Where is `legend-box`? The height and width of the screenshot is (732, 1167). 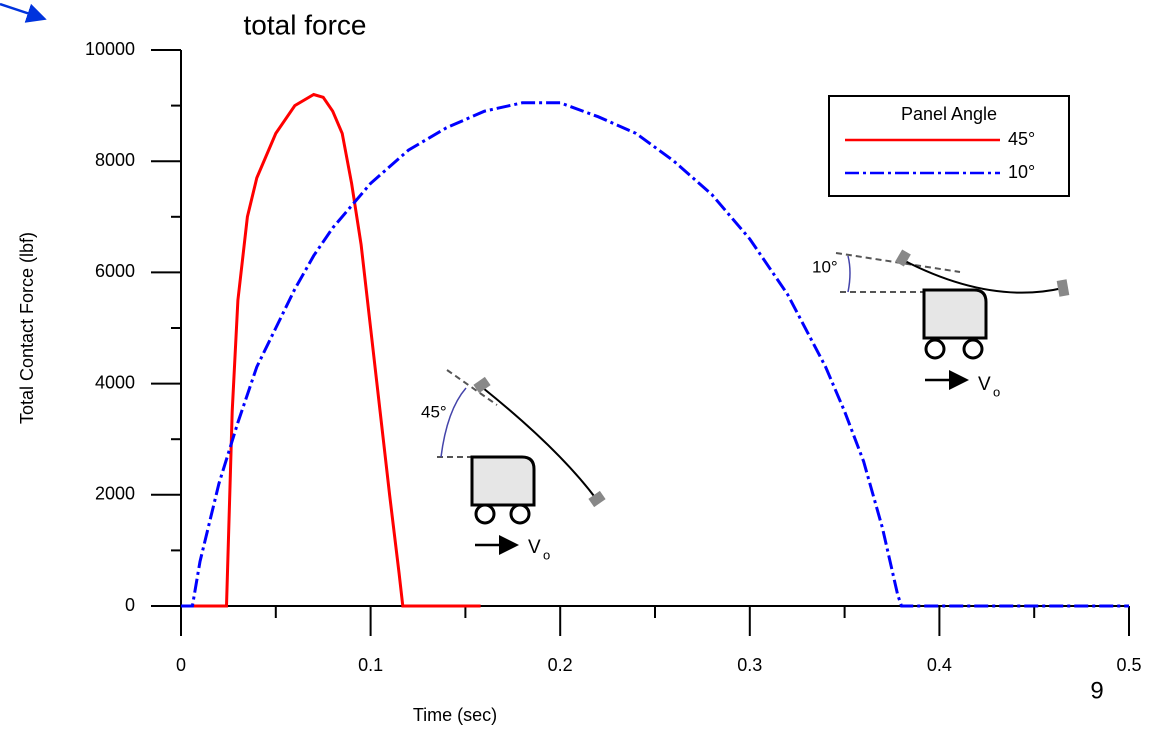 legend-box is located at coordinates (949, 146).